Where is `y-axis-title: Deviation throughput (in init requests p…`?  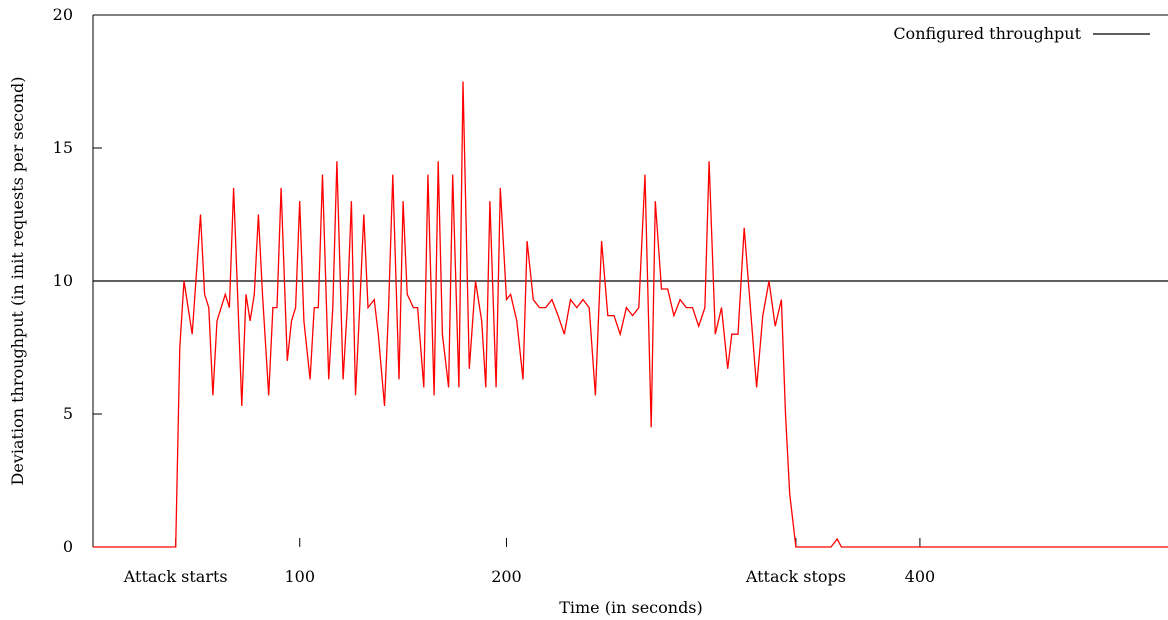 y-axis-title: Deviation throughput (in init requests p… is located at coordinates (17, 281).